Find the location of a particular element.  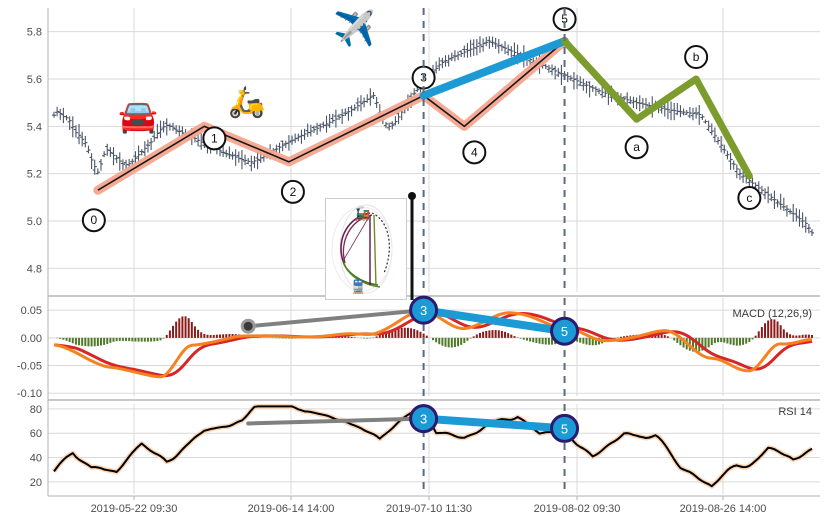

y-tick-label: -0.05 is located at coordinates (29, 367).